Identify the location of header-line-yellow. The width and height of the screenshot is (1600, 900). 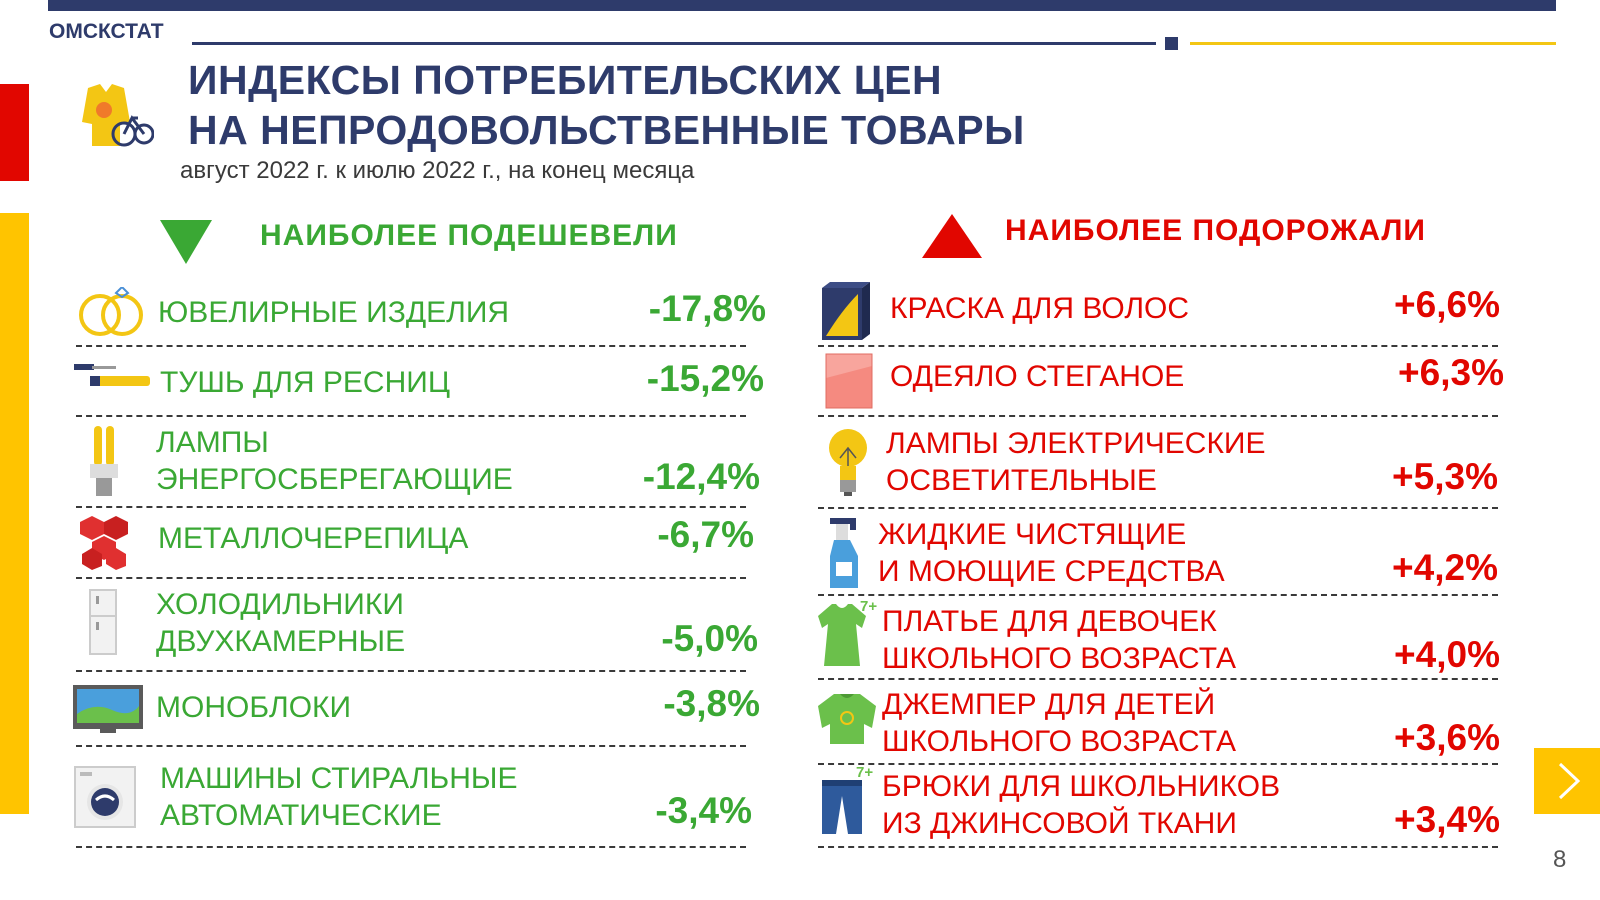
(1373, 43).